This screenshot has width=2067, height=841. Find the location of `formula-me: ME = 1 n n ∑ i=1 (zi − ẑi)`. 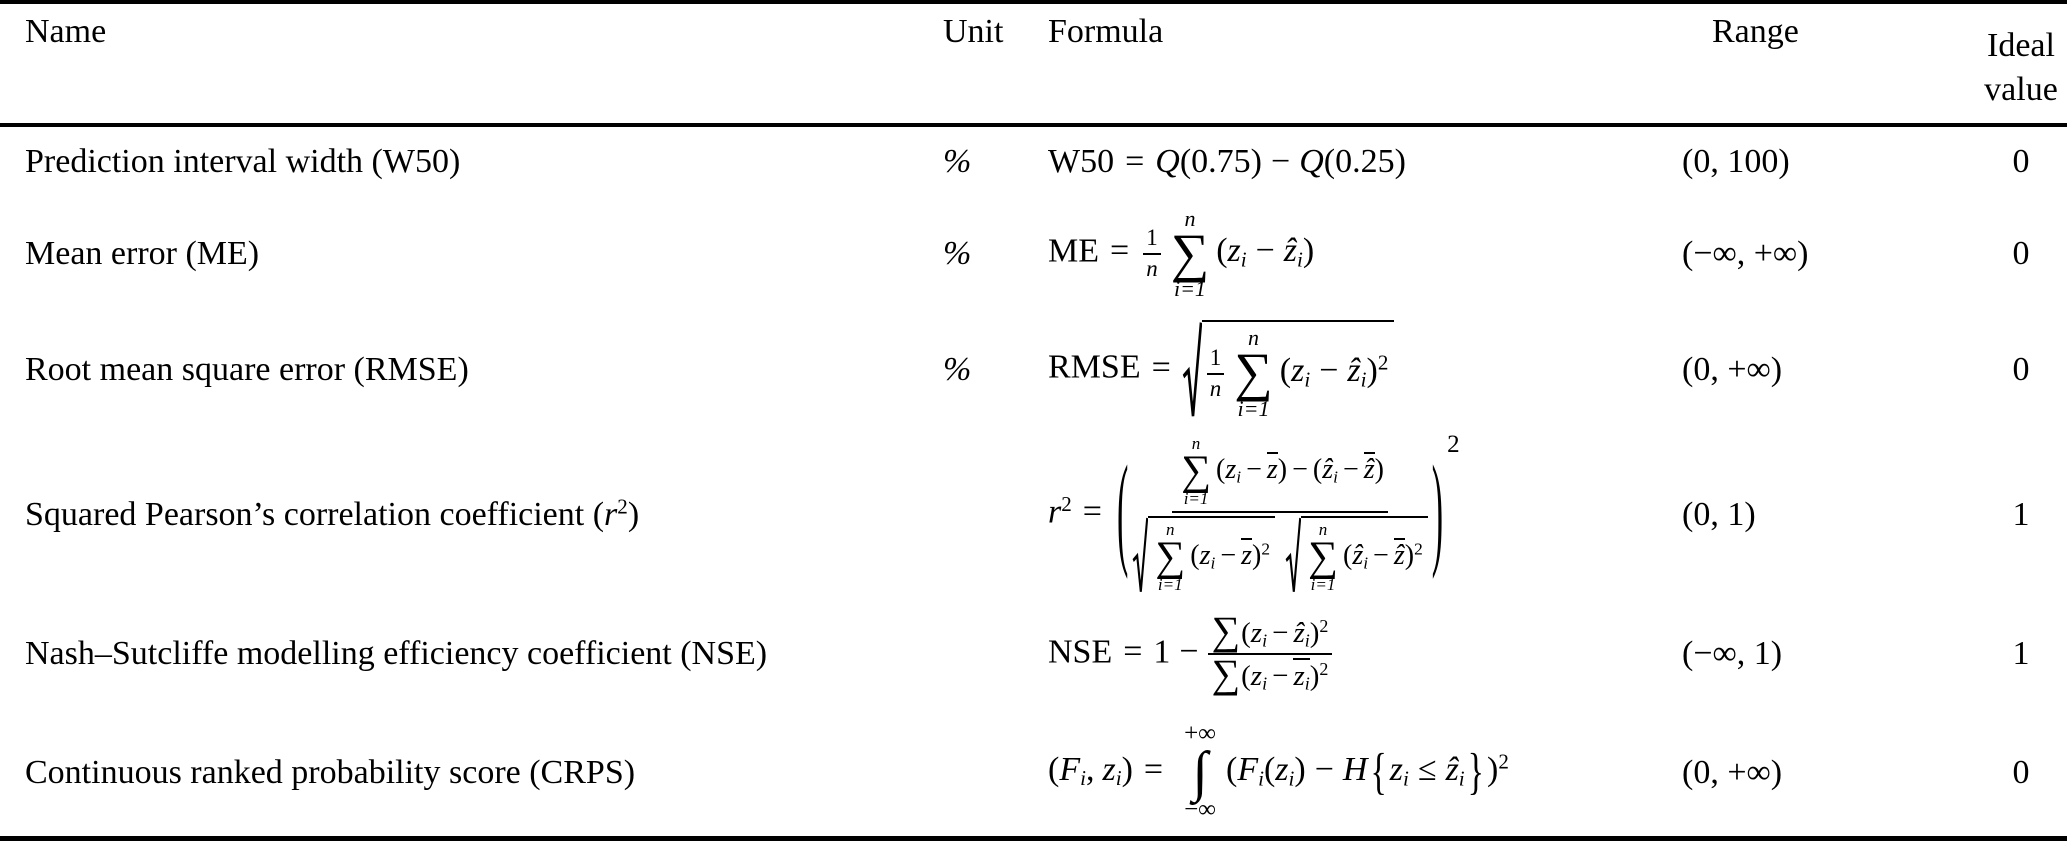

formula-me: ME = 1 n n ∑ i=1 (zi − ẑi) is located at coordinates (1181, 253).